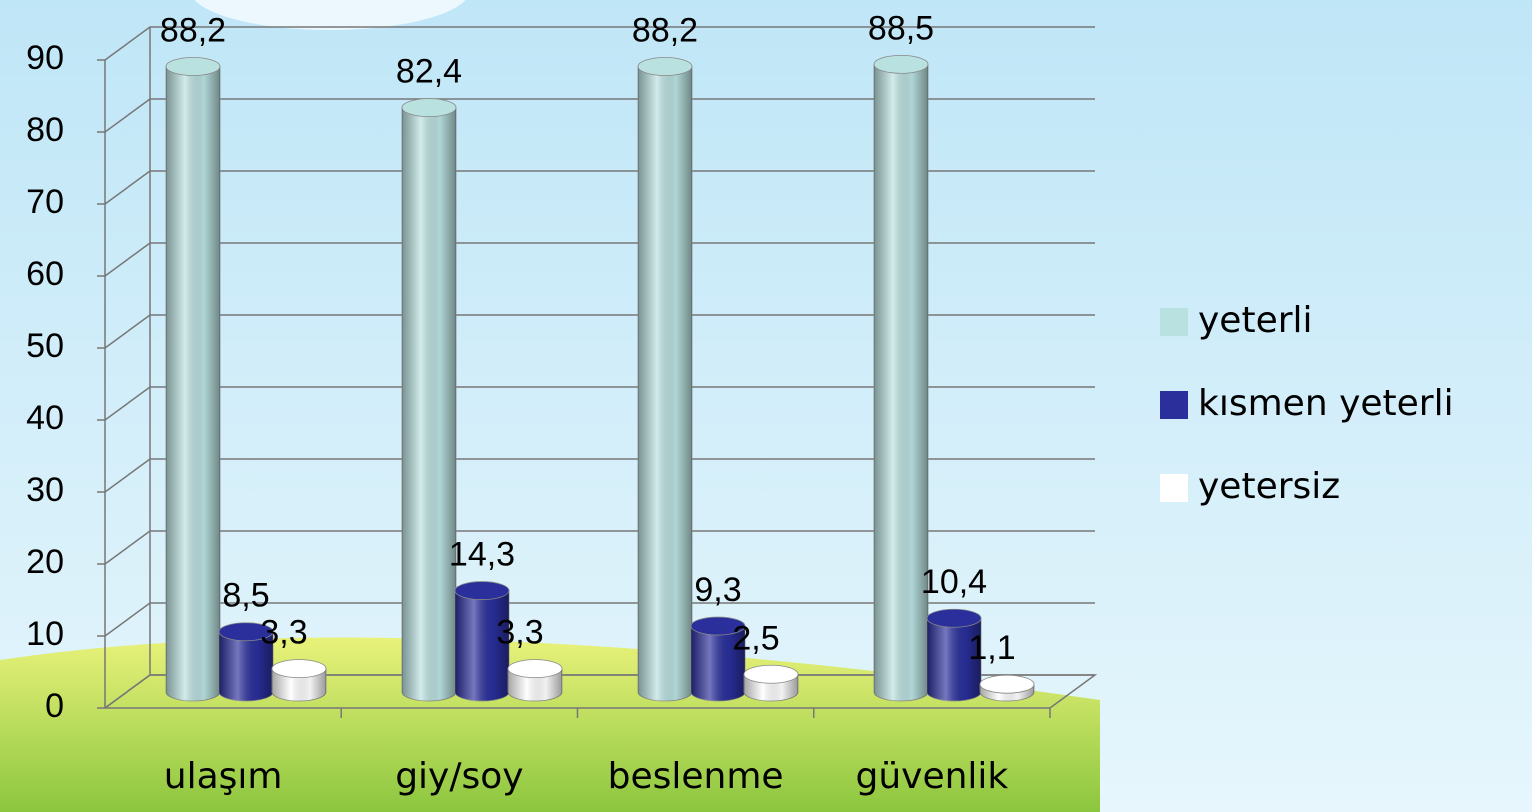 The height and width of the screenshot is (812, 1532). What do you see at coordinates (45, 130) in the screenshot?
I see `y-tick-label: 80` at bounding box center [45, 130].